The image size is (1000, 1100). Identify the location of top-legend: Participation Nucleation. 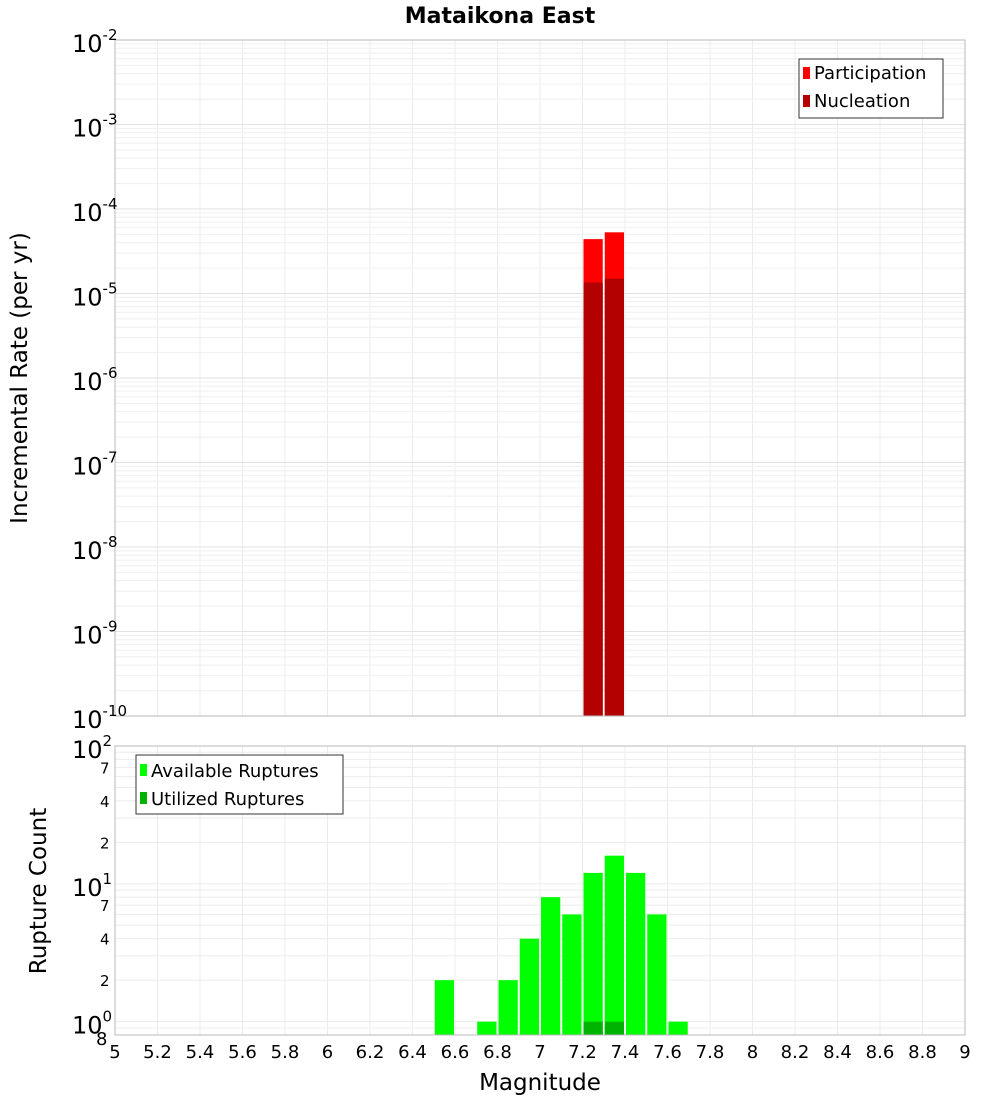
(871, 88).